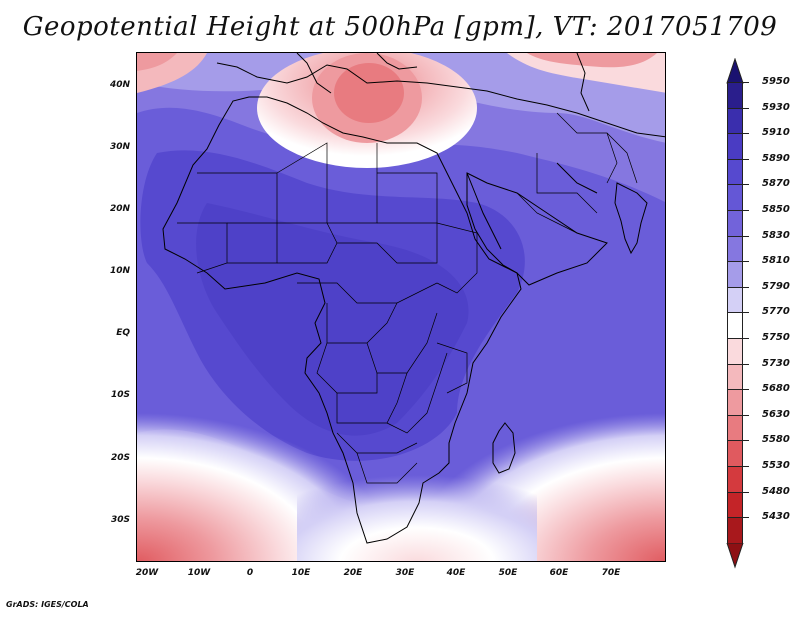  I want to click on lat-label-10n: 10N, so click(119, 271).